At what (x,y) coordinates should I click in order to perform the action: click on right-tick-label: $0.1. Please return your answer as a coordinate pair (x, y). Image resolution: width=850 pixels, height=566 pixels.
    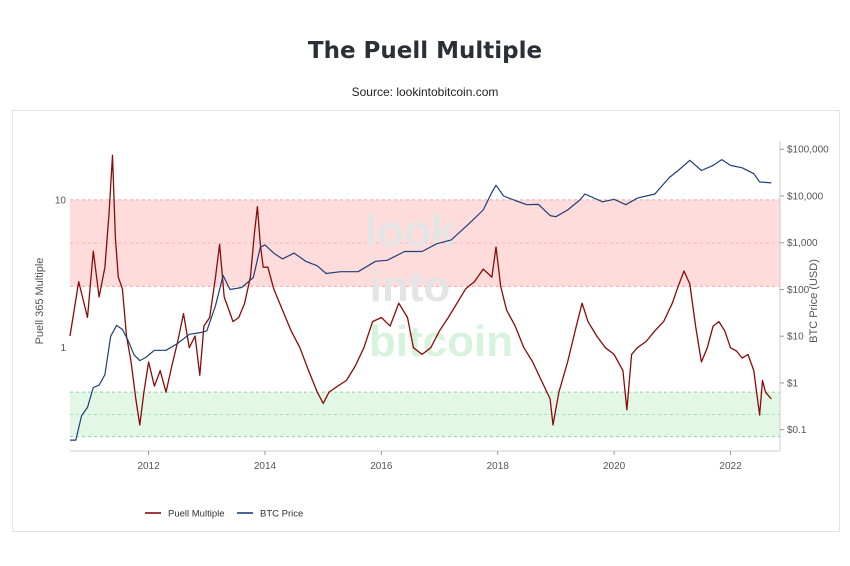
    Looking at the image, I should click on (797, 430).